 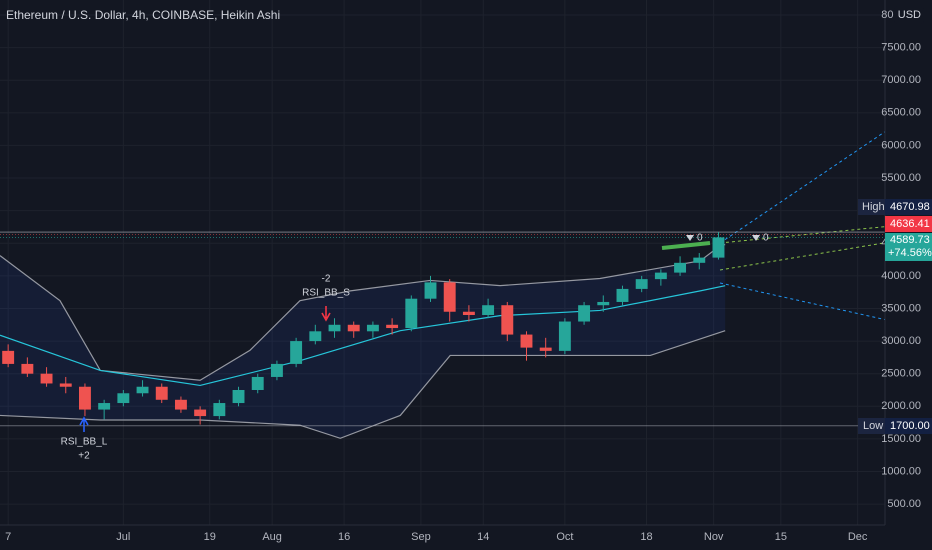 I want to click on y-tick-label: 6500.00, so click(x=901, y=113).